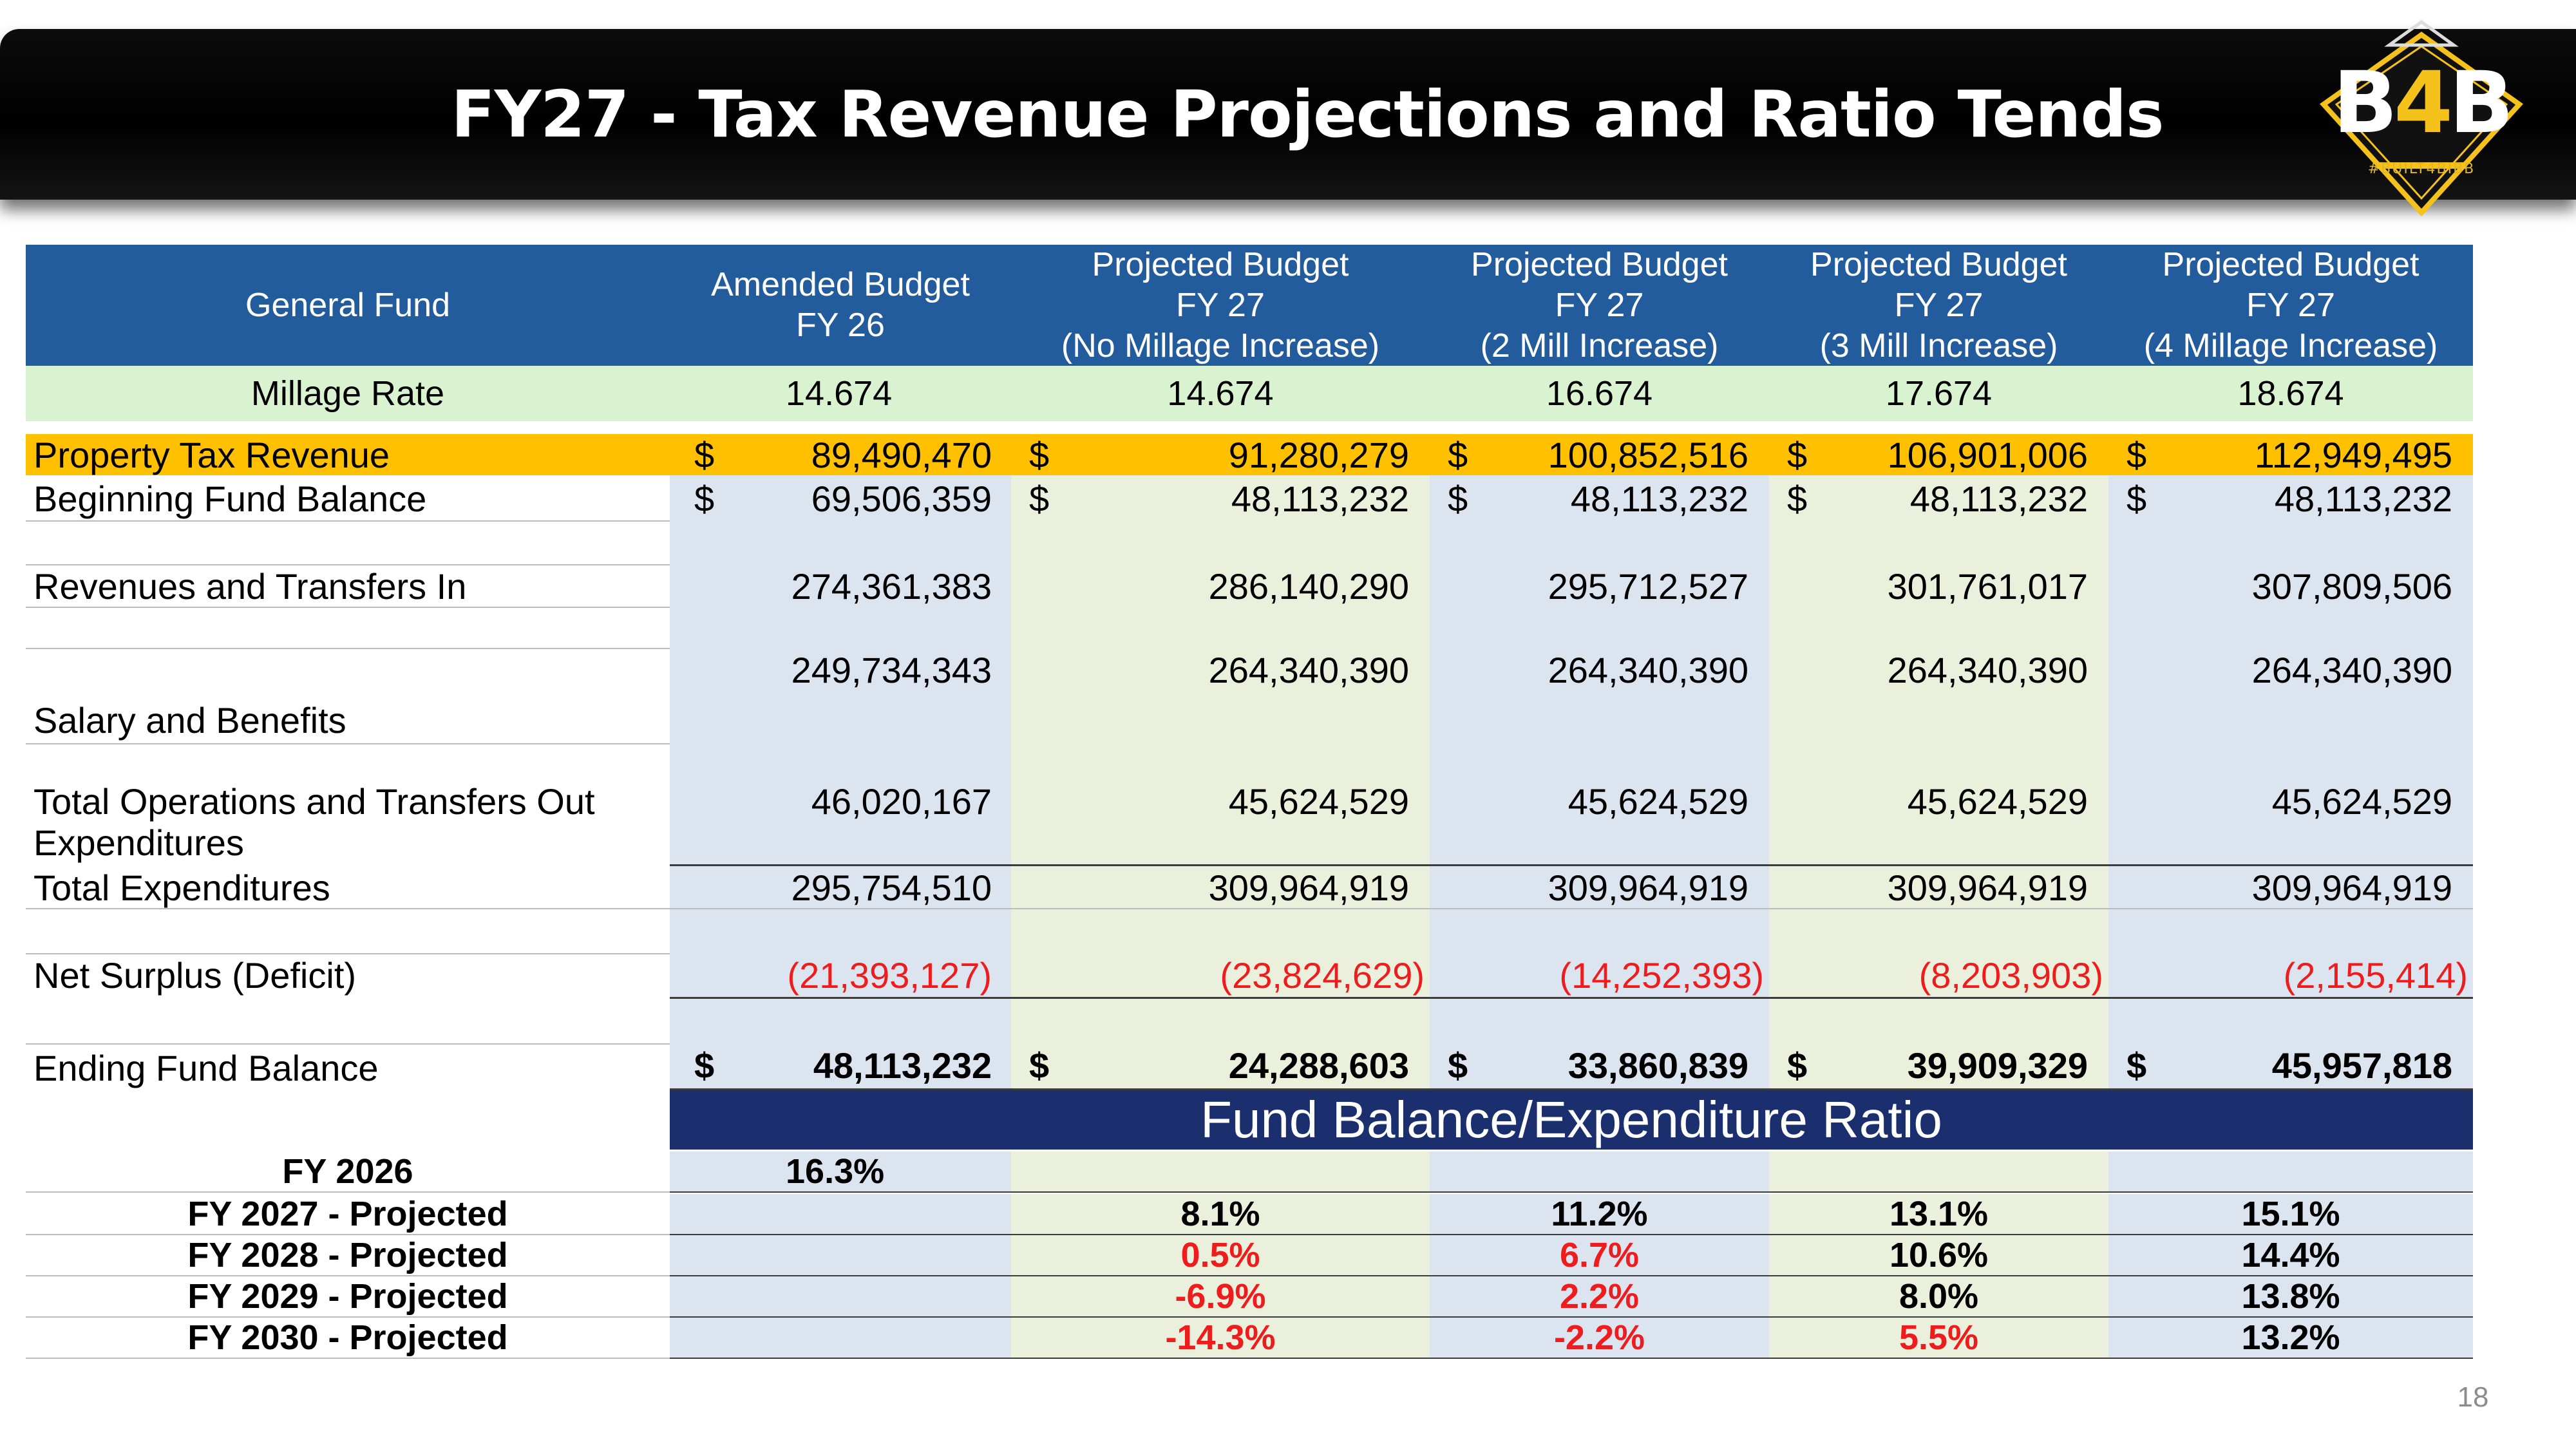  I want to click on operations-label-line2: Expenditures, so click(139, 843).